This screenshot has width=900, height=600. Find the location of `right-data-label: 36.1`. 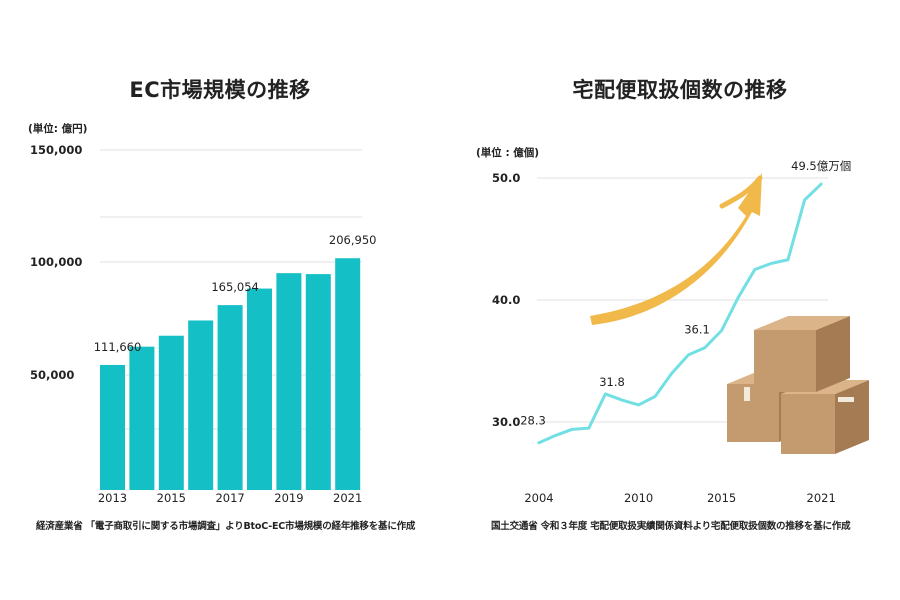

right-data-label: 36.1 is located at coordinates (697, 330).